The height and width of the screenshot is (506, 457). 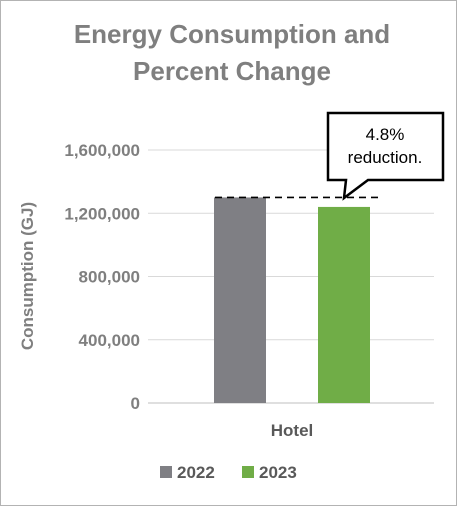 What do you see at coordinates (292, 430) in the screenshot?
I see `x-category-hotel: Hotel` at bounding box center [292, 430].